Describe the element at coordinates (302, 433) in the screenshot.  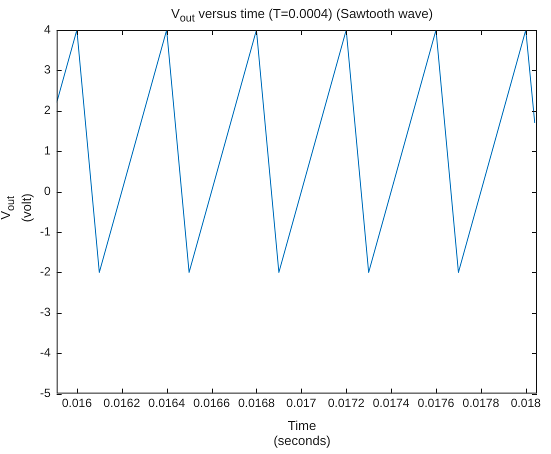
I see `x-axis-title: Time (seconds)` at that location.